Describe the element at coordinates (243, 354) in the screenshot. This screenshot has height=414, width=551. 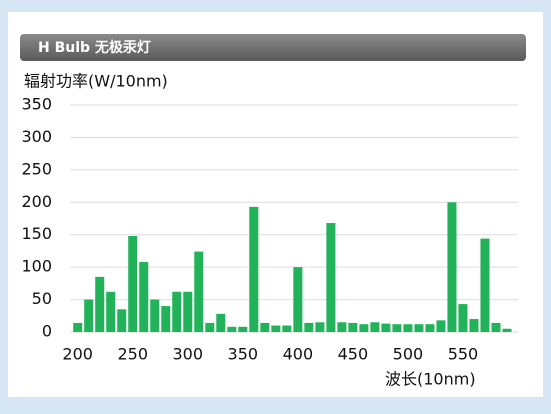
I see `x-tick-label: 350` at that location.